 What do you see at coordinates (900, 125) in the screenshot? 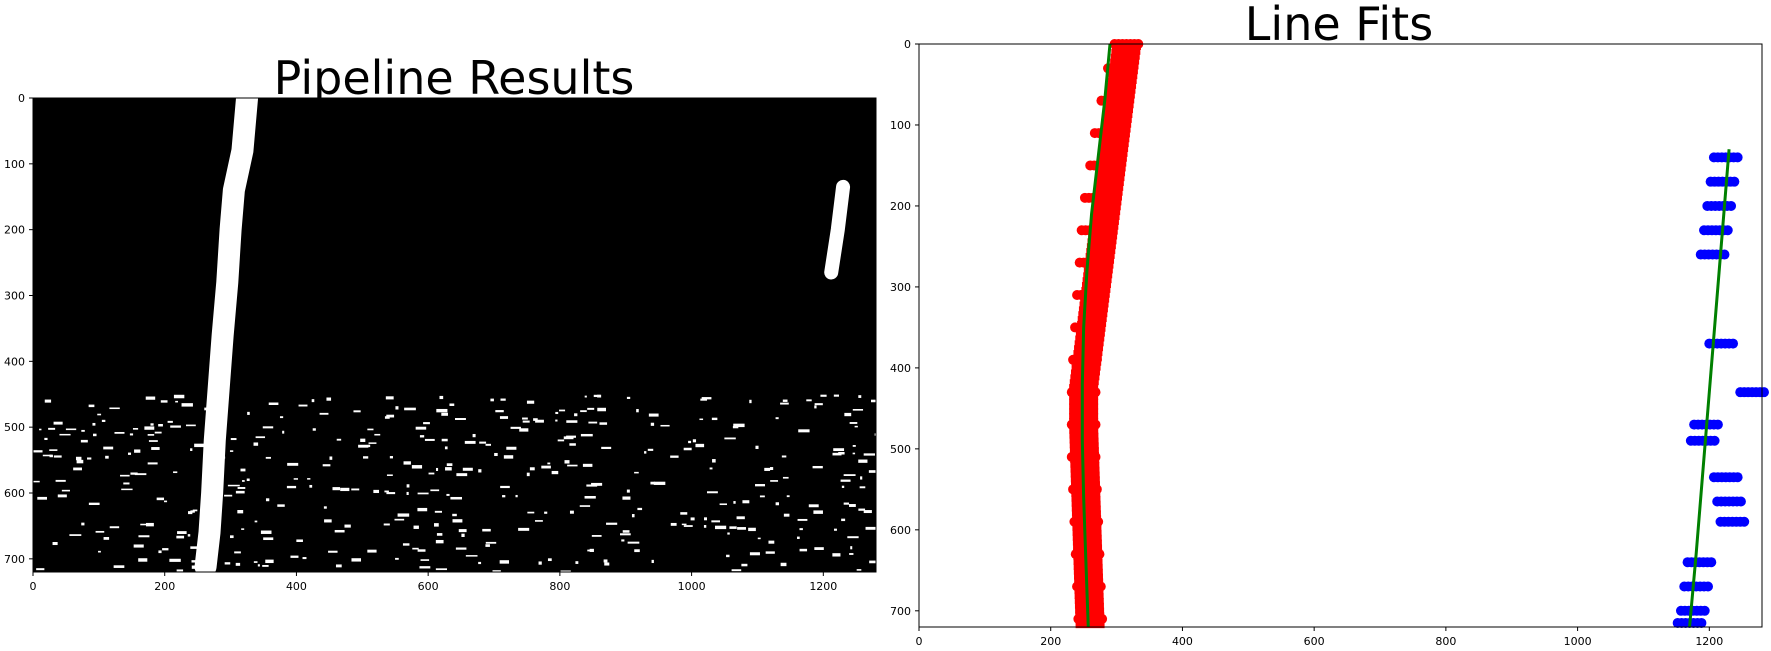
I see `right-y-tick-label: 100` at bounding box center [900, 125].